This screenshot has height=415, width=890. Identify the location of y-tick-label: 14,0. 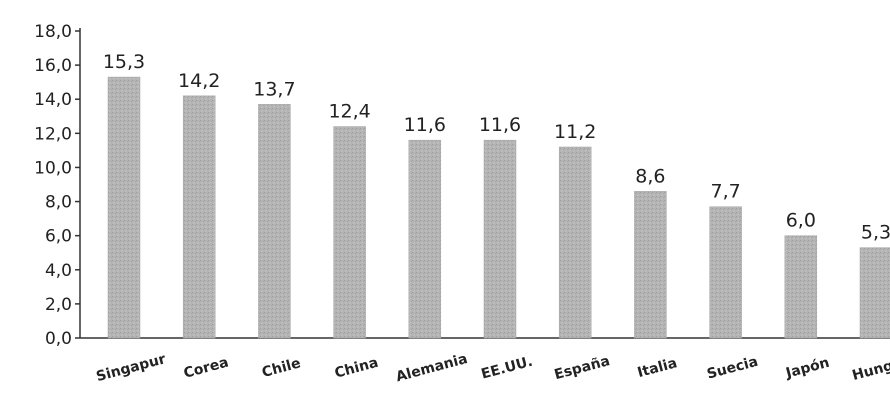
(53, 100).